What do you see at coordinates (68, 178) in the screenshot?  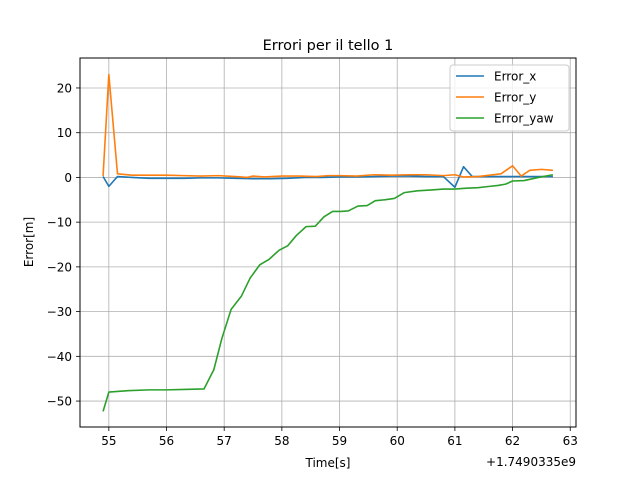 I see `y-tick-label: 0` at bounding box center [68, 178].